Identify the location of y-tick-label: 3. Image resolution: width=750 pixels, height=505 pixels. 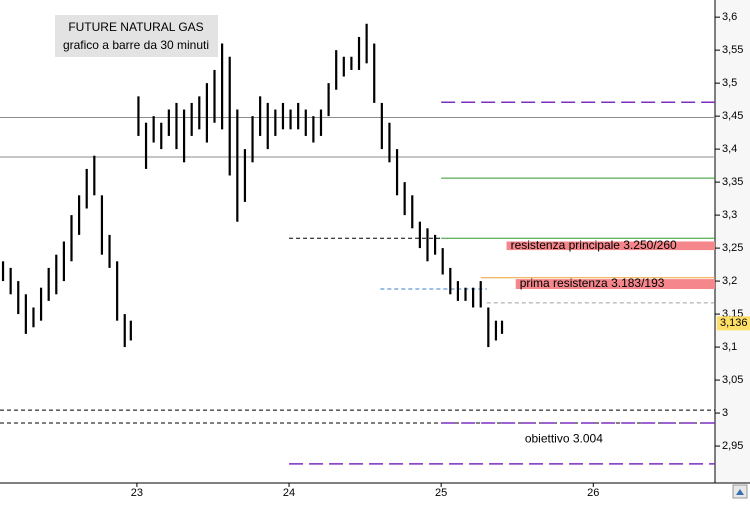
(725, 413).